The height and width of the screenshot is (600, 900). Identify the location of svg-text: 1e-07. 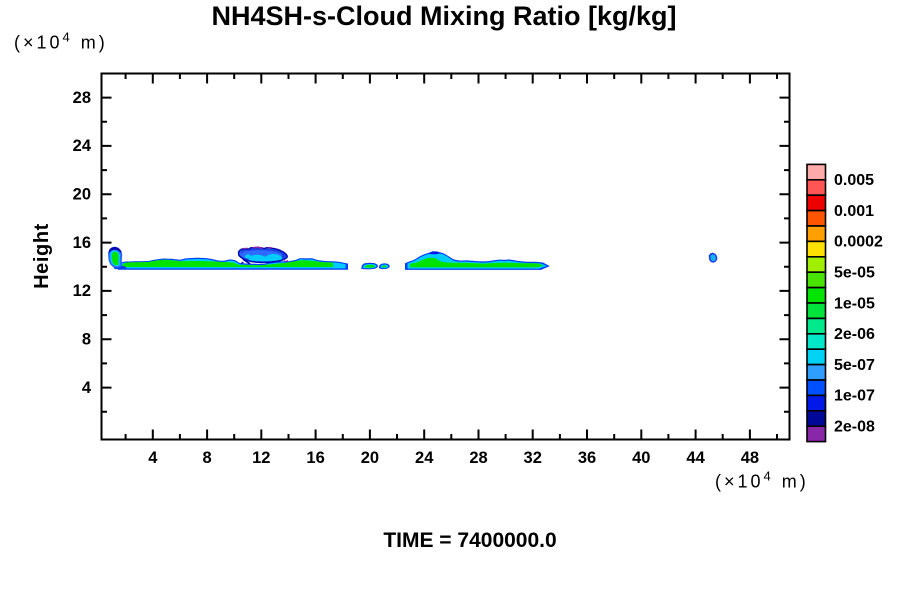
(854, 396).